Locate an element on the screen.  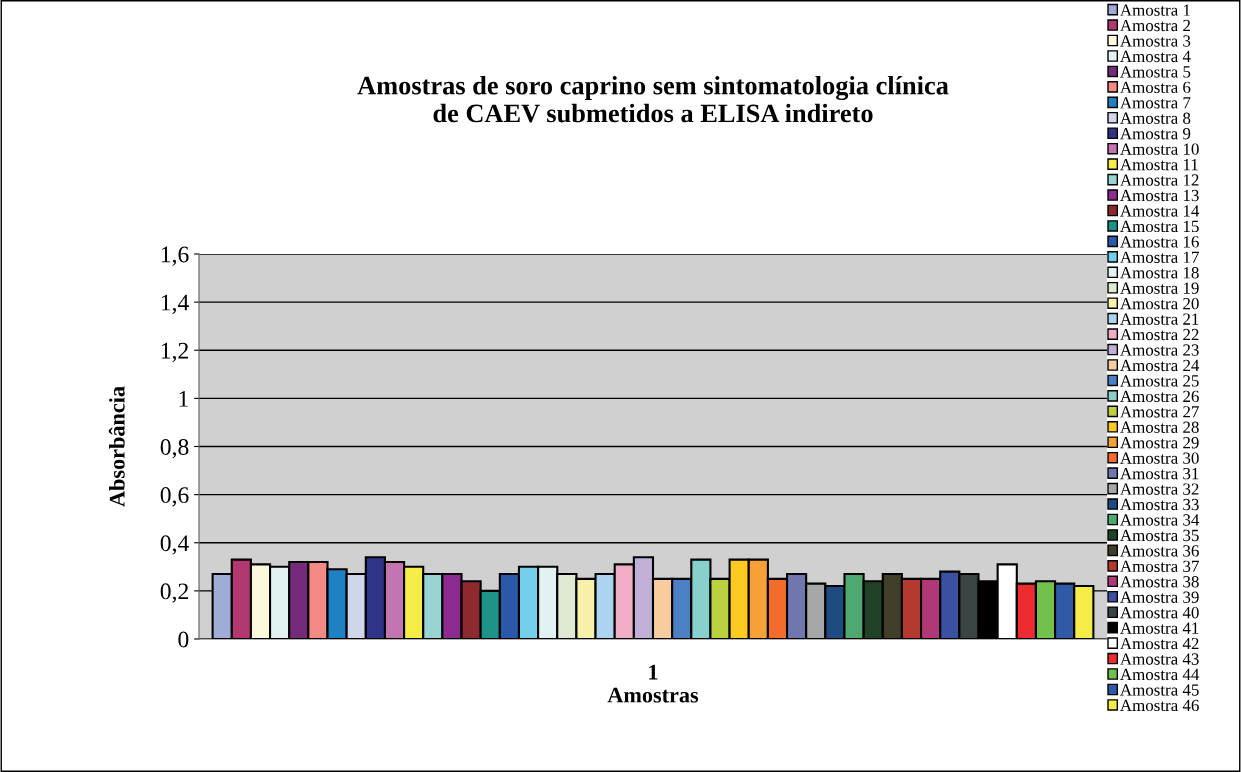
legend-label: Amostra 10 is located at coordinates (1159, 149).